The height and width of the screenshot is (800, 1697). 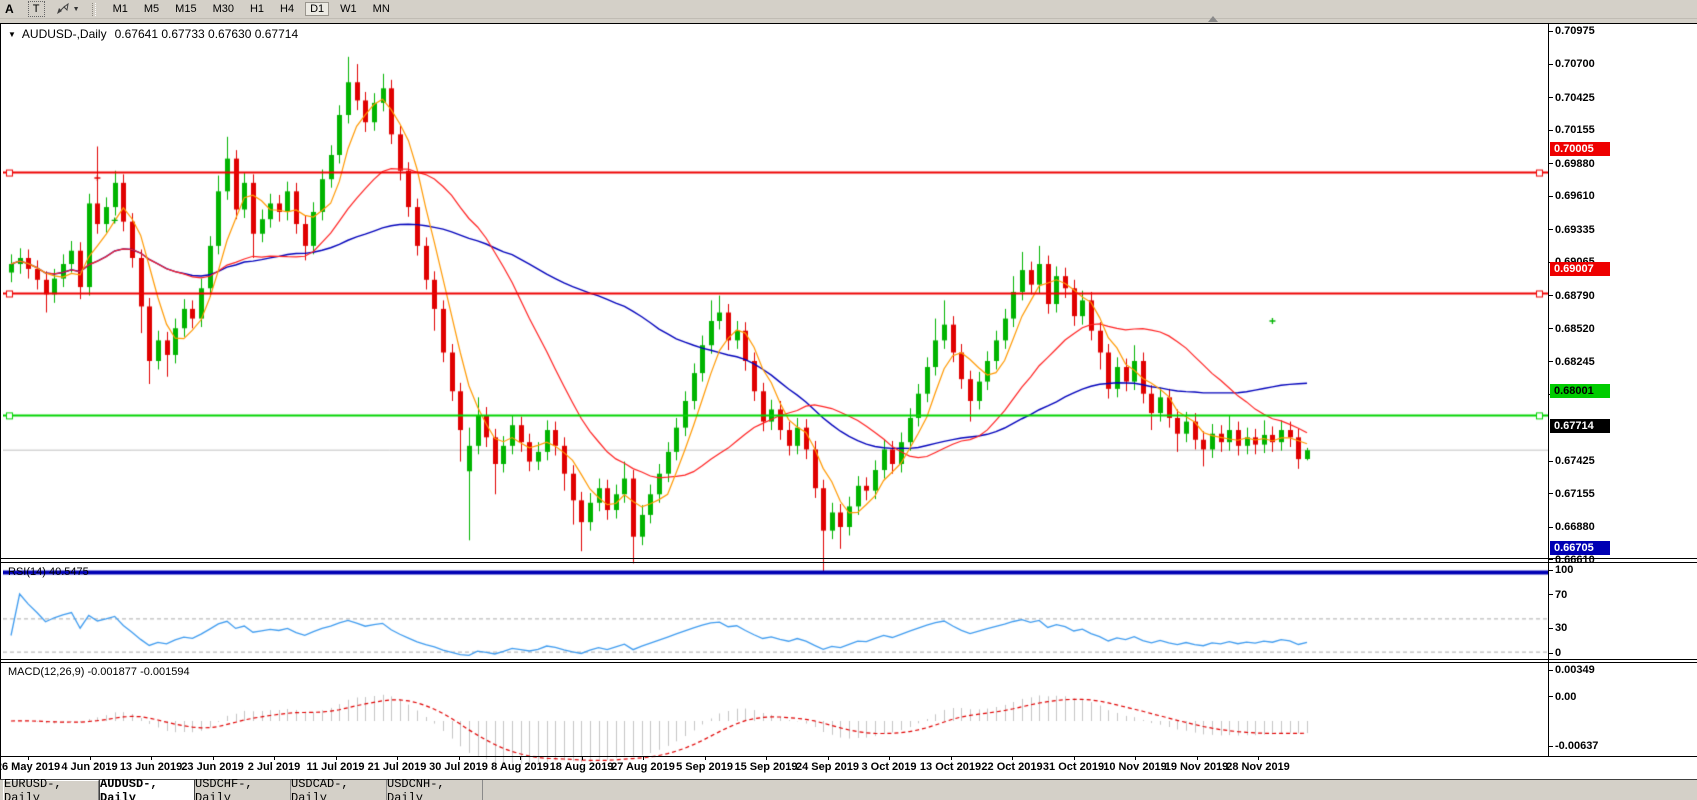 I want to click on price-axis-label: 0.68520, so click(x=1575, y=328).